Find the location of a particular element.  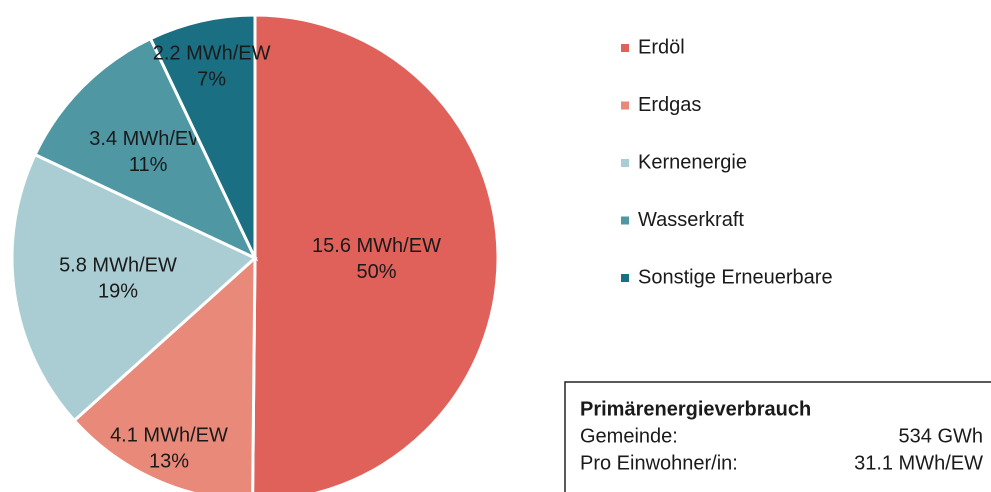

legend-label: Erdöl is located at coordinates (661, 47).